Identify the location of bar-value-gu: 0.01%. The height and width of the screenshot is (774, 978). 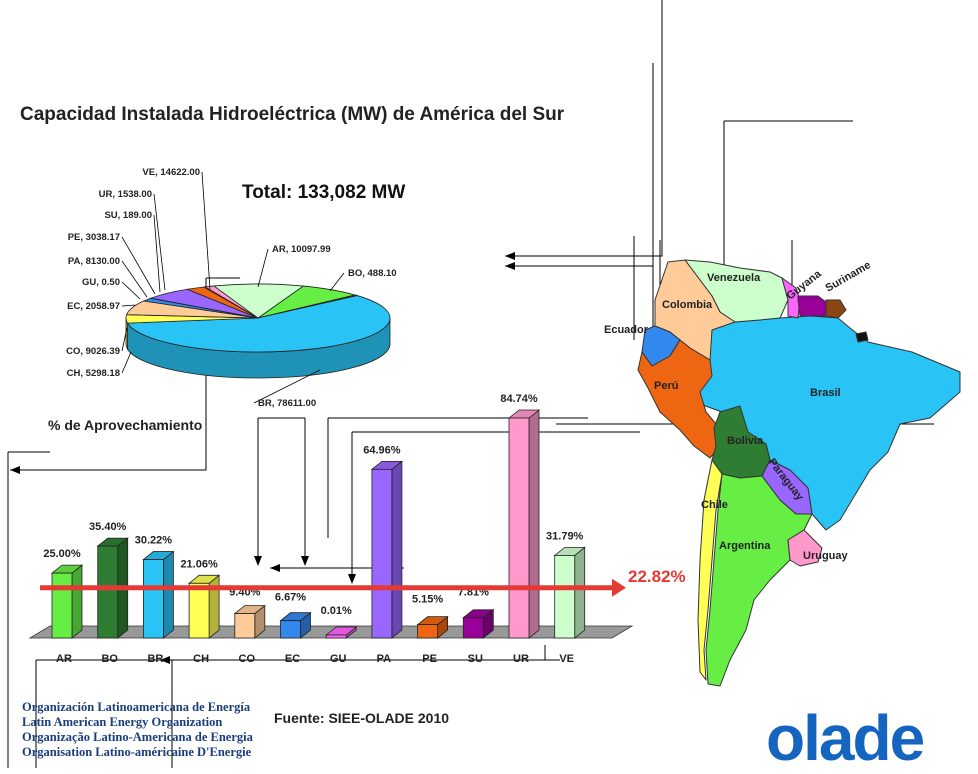
(336, 611).